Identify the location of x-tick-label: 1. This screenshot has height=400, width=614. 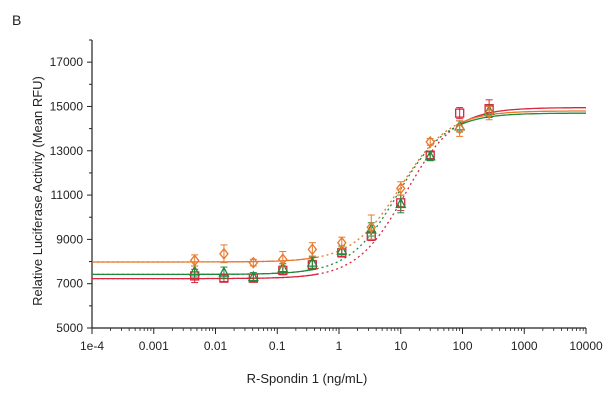
(339, 346).